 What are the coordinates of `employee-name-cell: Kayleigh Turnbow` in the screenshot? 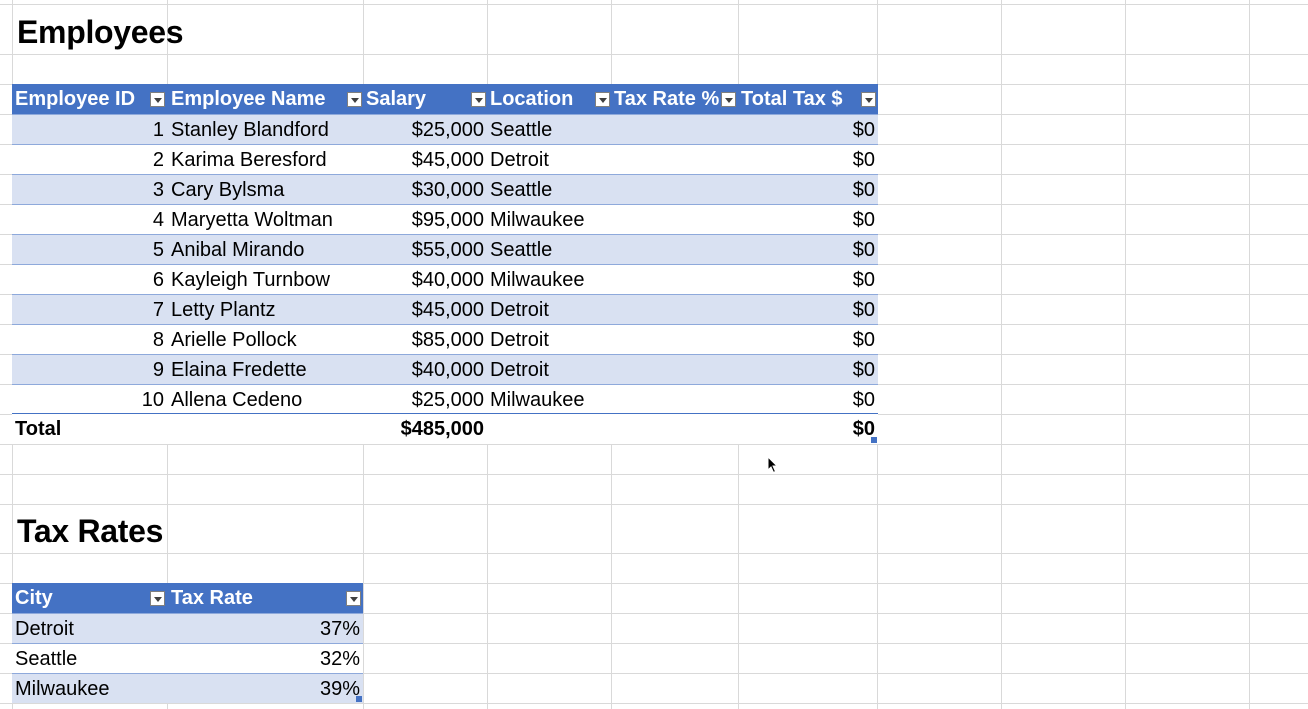 It's located at (250, 280).